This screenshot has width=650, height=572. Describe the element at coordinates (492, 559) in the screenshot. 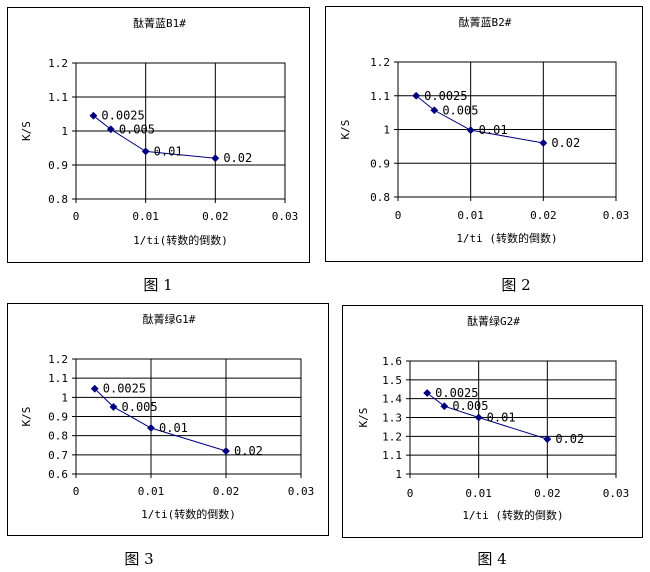

I see `figure-caption-4: 图 4` at that location.